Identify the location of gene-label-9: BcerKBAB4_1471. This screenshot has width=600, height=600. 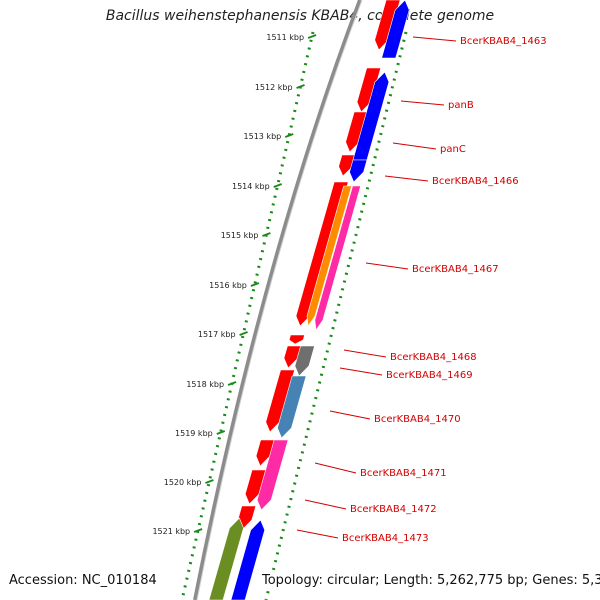
(403, 473).